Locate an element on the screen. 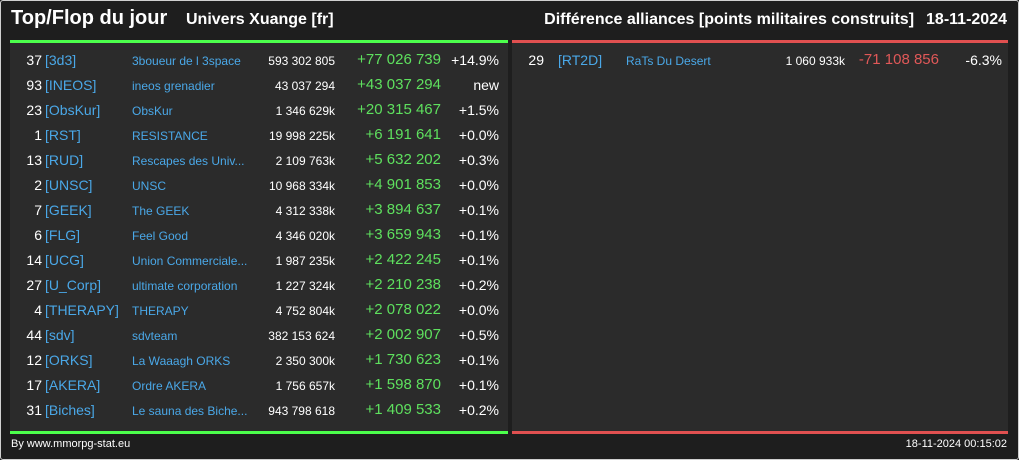  alliance-tag-link: [INEOS] is located at coordinates (71, 85).